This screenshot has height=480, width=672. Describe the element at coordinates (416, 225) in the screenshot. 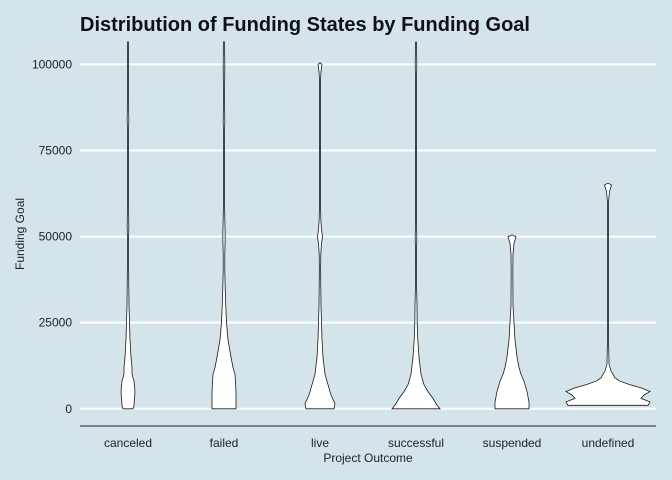

I see `violin-successful` at that location.